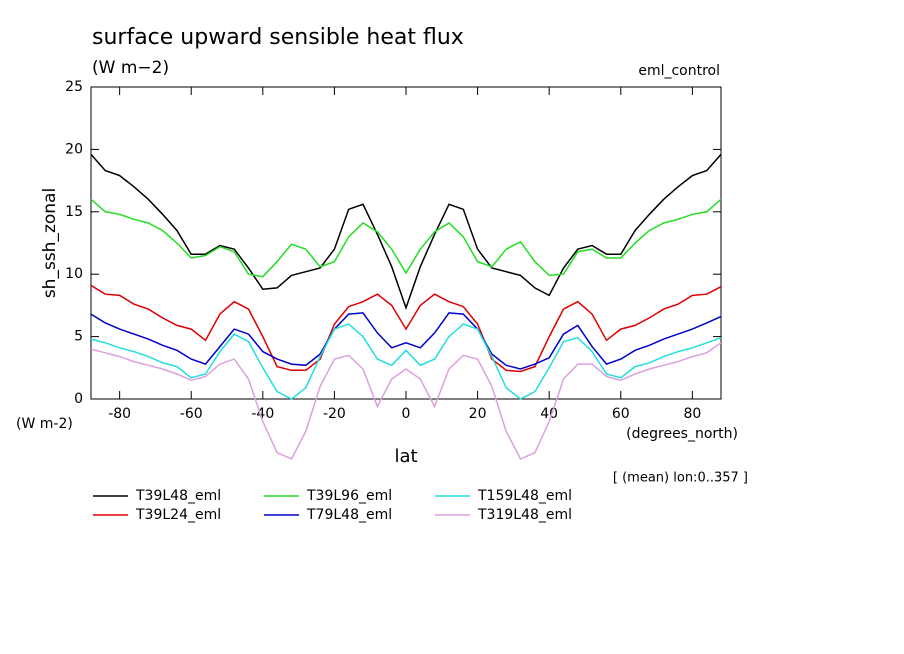 This screenshot has width=904, height=654. Describe the element at coordinates (74, 212) in the screenshot. I see `y-tick-label: 15` at that location.